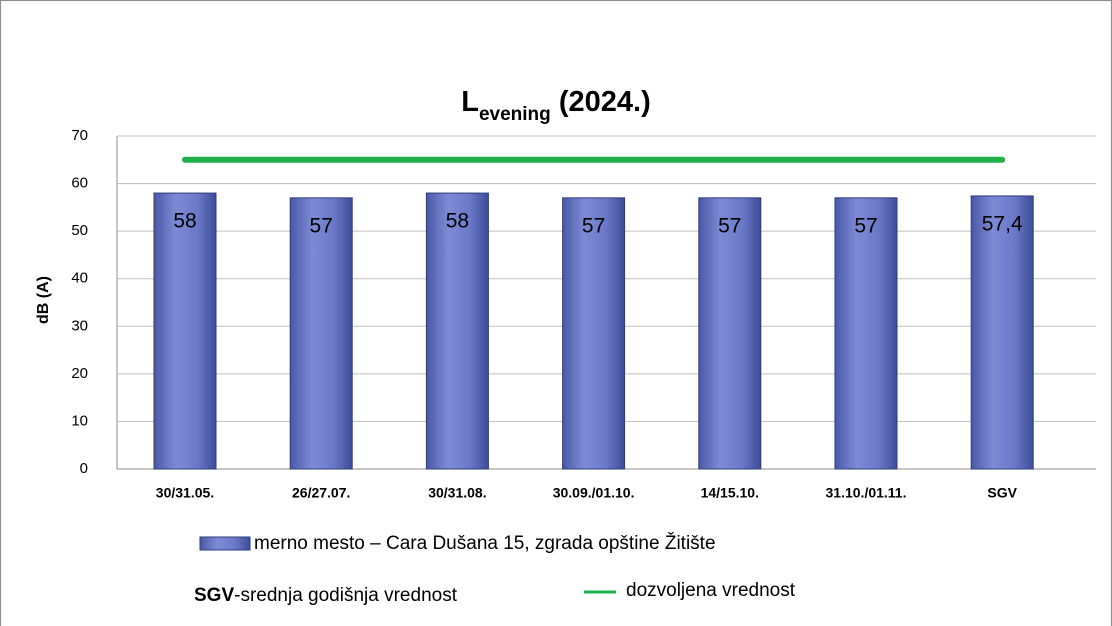  What do you see at coordinates (555, 105) in the screenshot?
I see `chart-title: Levening (2024.)` at bounding box center [555, 105].